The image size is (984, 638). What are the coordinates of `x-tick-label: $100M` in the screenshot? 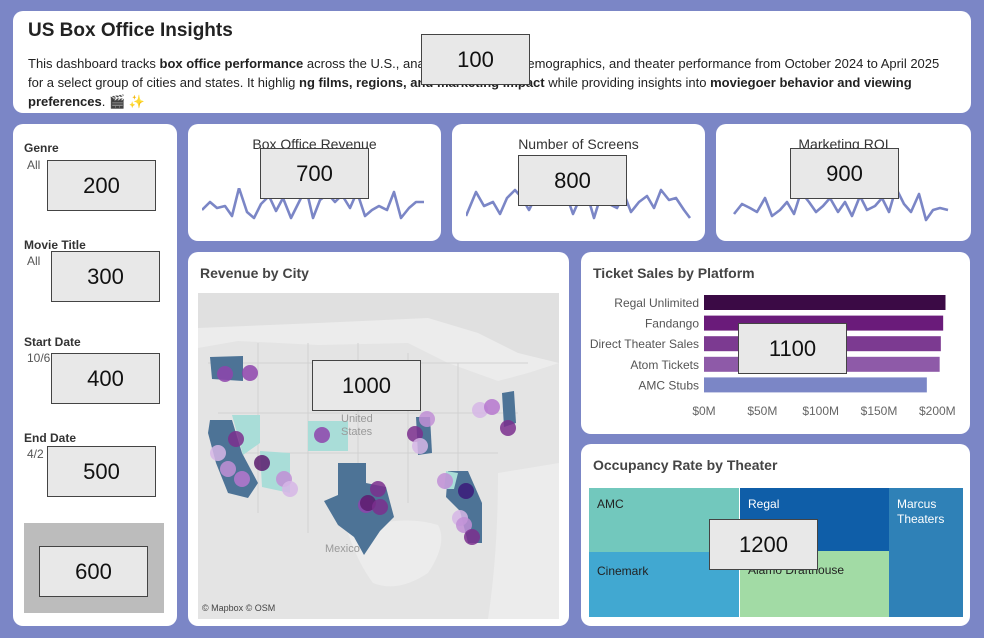 It's located at (820, 411).